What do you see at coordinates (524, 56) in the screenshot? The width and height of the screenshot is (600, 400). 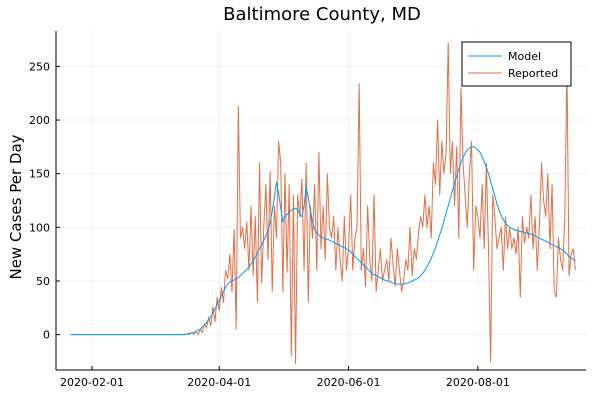 I see `legend-label-model: Model` at bounding box center [524, 56].